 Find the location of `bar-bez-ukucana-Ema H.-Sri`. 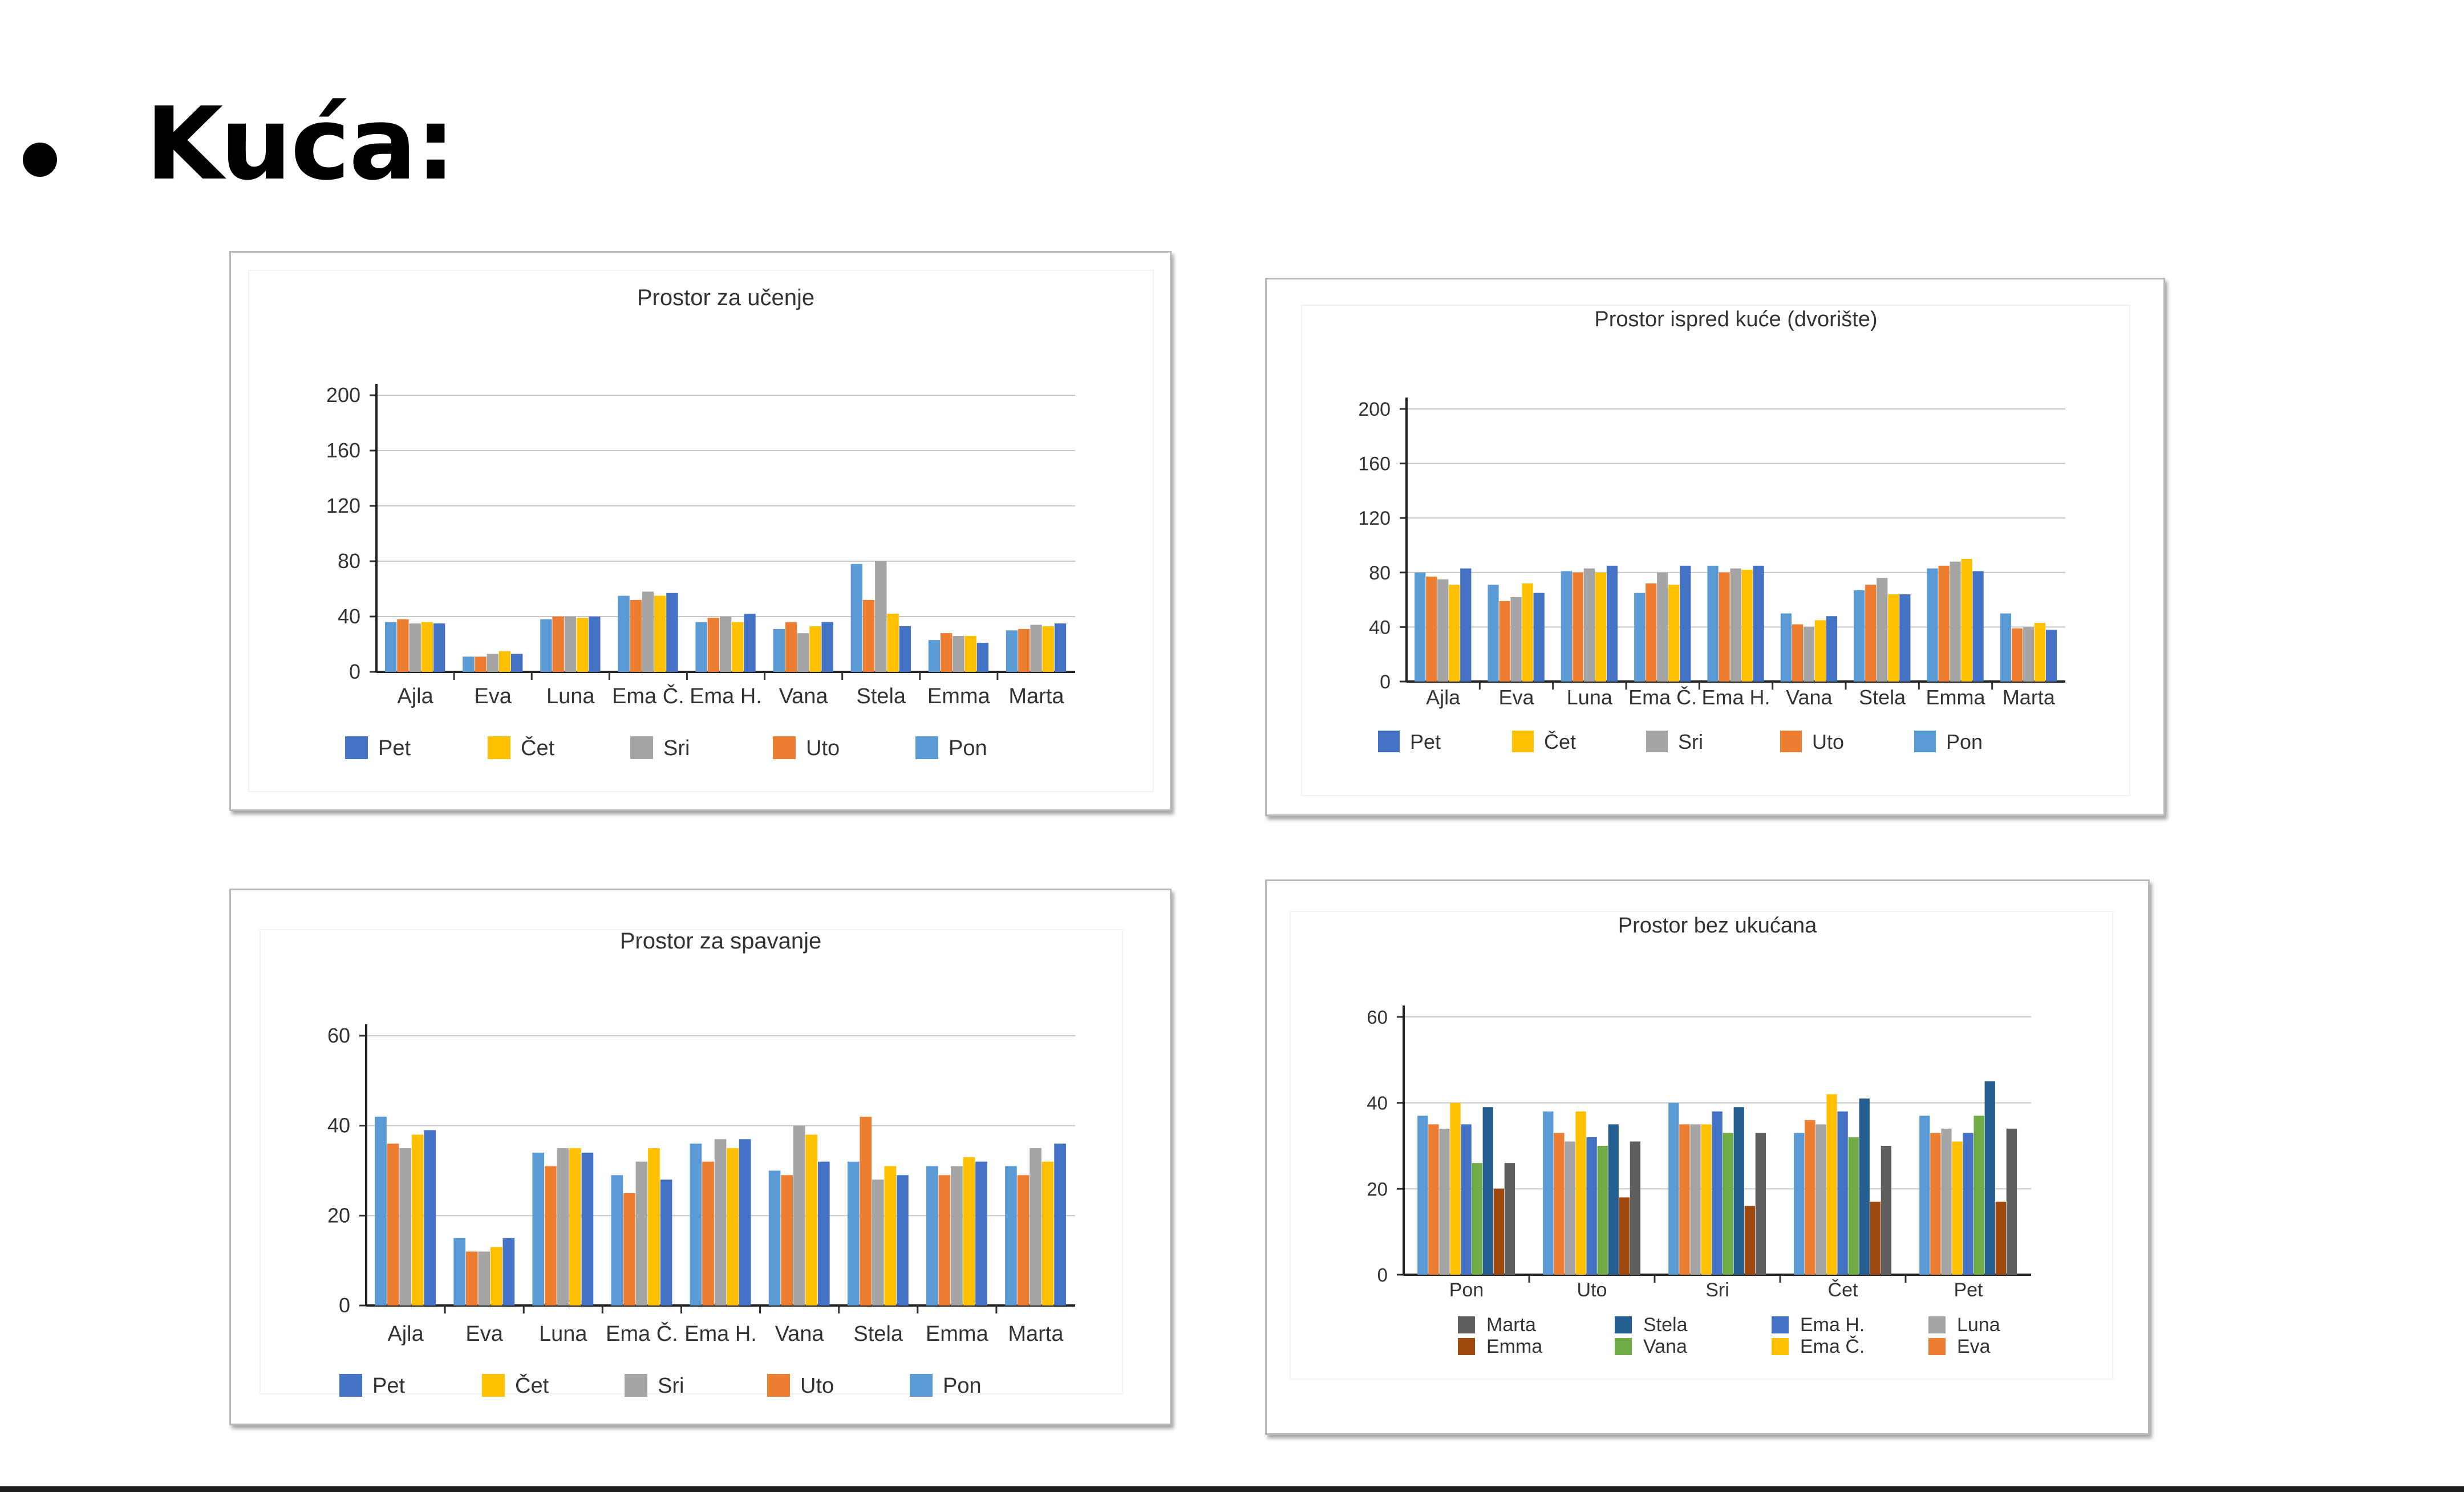

bar-bez-ukucana-Ema H.-Sri is located at coordinates (1717, 1193).